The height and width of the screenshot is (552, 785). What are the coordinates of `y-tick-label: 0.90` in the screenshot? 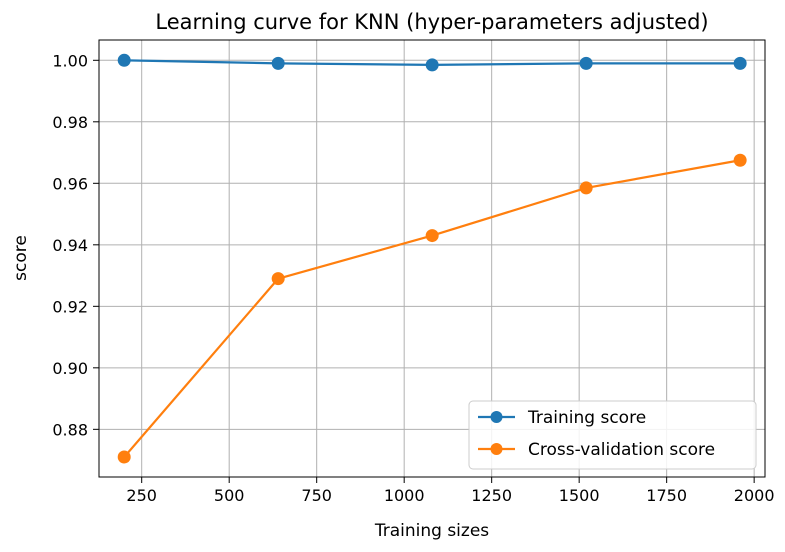 It's located at (70, 368).